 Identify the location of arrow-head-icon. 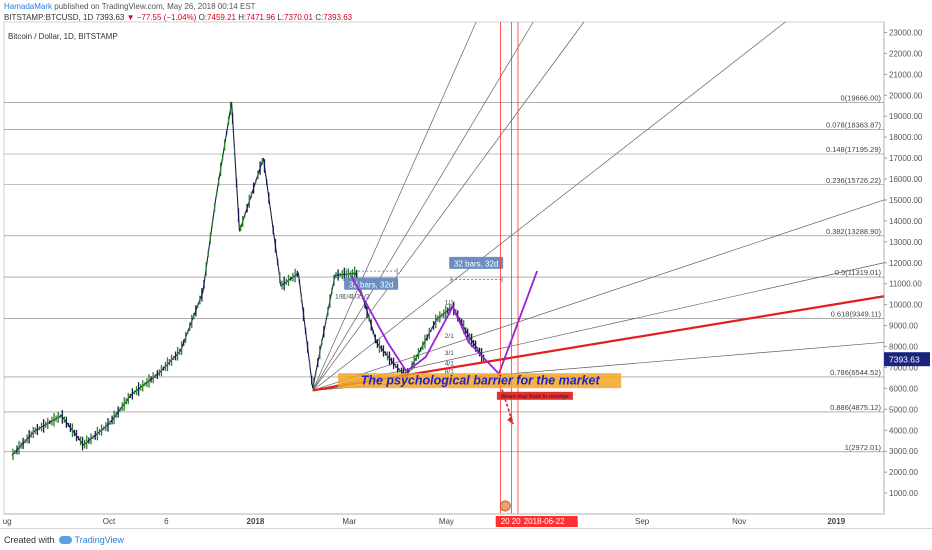
(510, 419).